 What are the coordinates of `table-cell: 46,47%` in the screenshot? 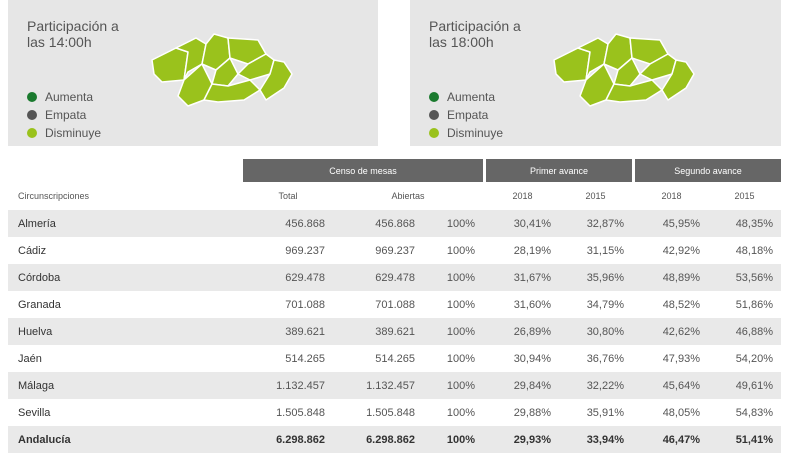 It's located at (671, 439).